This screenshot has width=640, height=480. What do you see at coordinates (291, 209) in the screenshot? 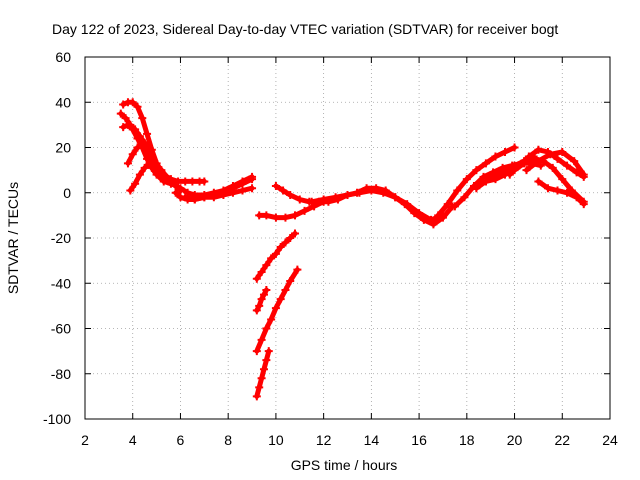
I see `series-arc-j` at bounding box center [291, 209].